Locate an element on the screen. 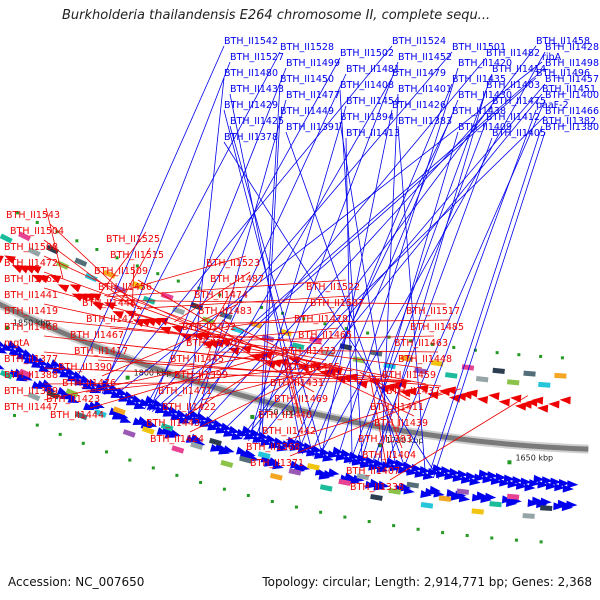 Image resolution: width=600 pixels, height=600 pixels. reverse-gene-label: BTH_II1473 is located at coordinates (309, 351).